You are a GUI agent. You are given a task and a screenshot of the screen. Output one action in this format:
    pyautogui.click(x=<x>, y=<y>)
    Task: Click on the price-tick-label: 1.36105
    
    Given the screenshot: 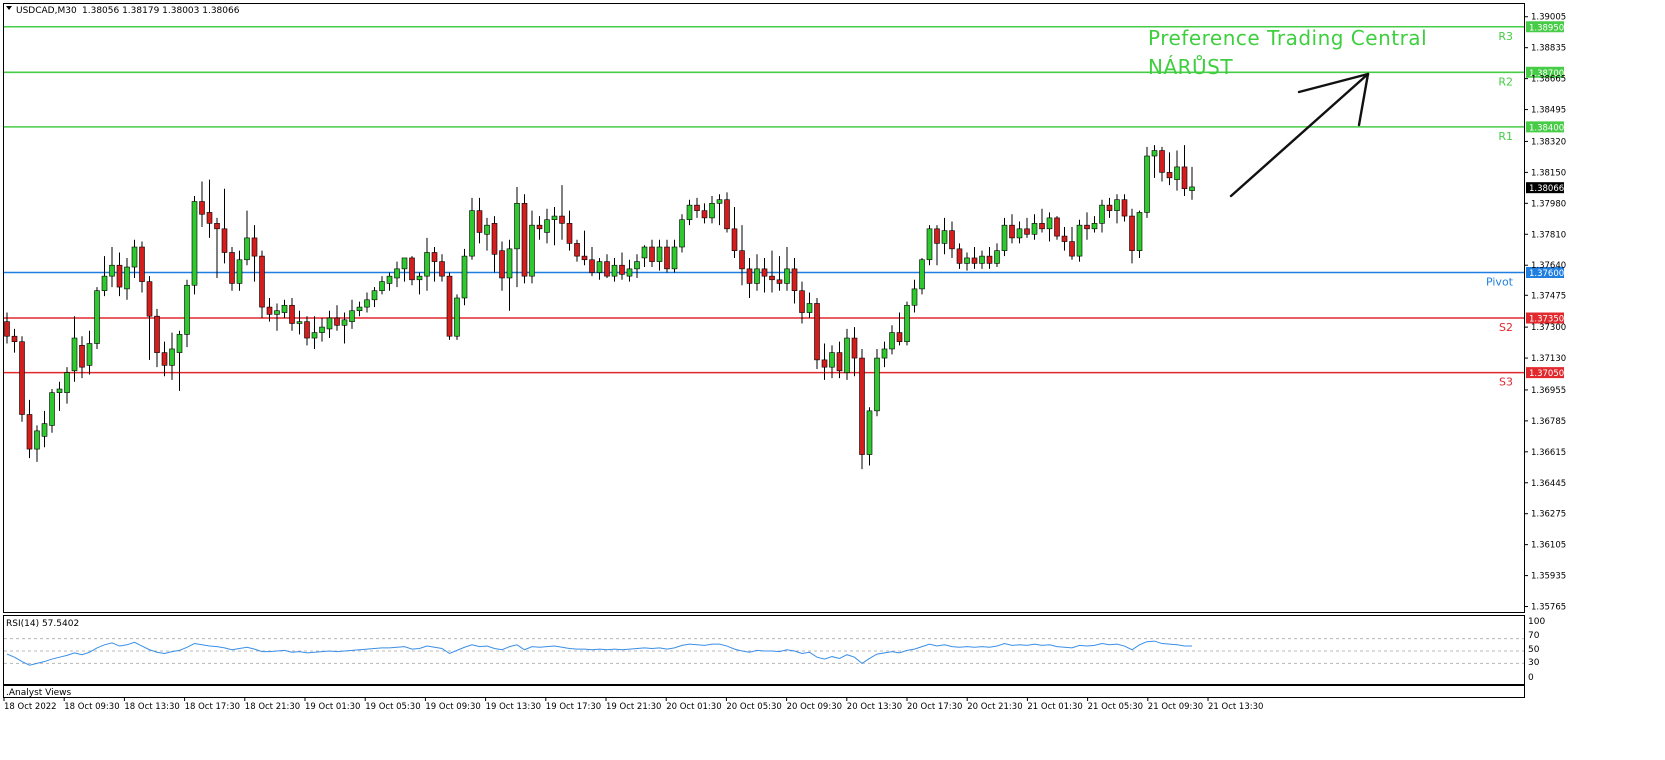 What is the action you would take?
    pyautogui.click(x=1548, y=546)
    